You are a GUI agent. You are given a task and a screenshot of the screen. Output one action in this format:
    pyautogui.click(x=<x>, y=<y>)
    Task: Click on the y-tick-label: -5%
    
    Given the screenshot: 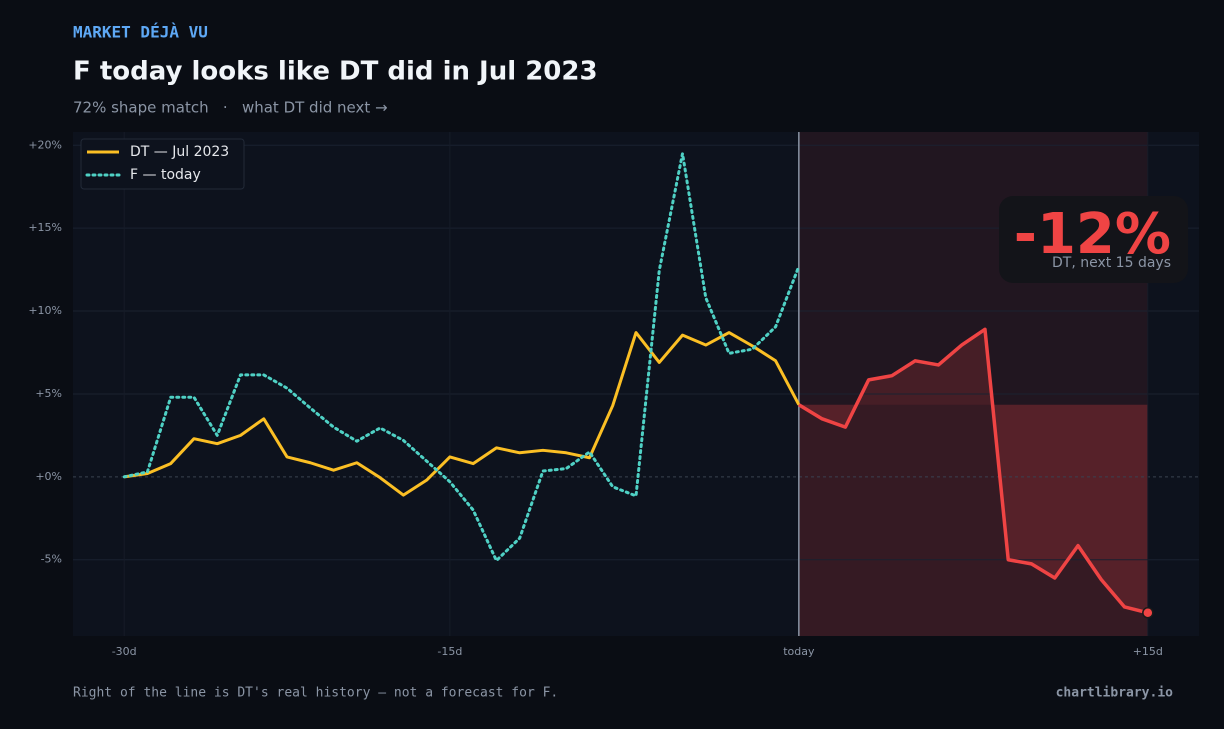 What is the action you would take?
    pyautogui.click(x=51, y=559)
    